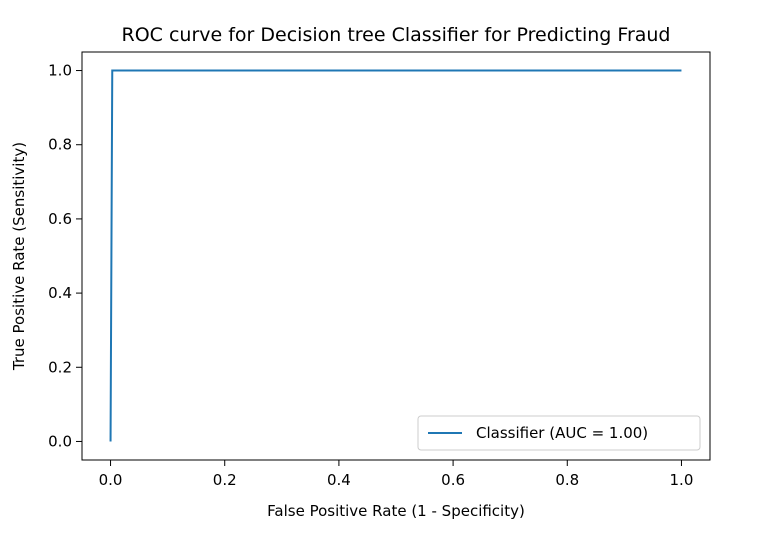 This screenshot has height=545, width=757. I want to click on y-tick-label: 0.4, so click(60, 293).